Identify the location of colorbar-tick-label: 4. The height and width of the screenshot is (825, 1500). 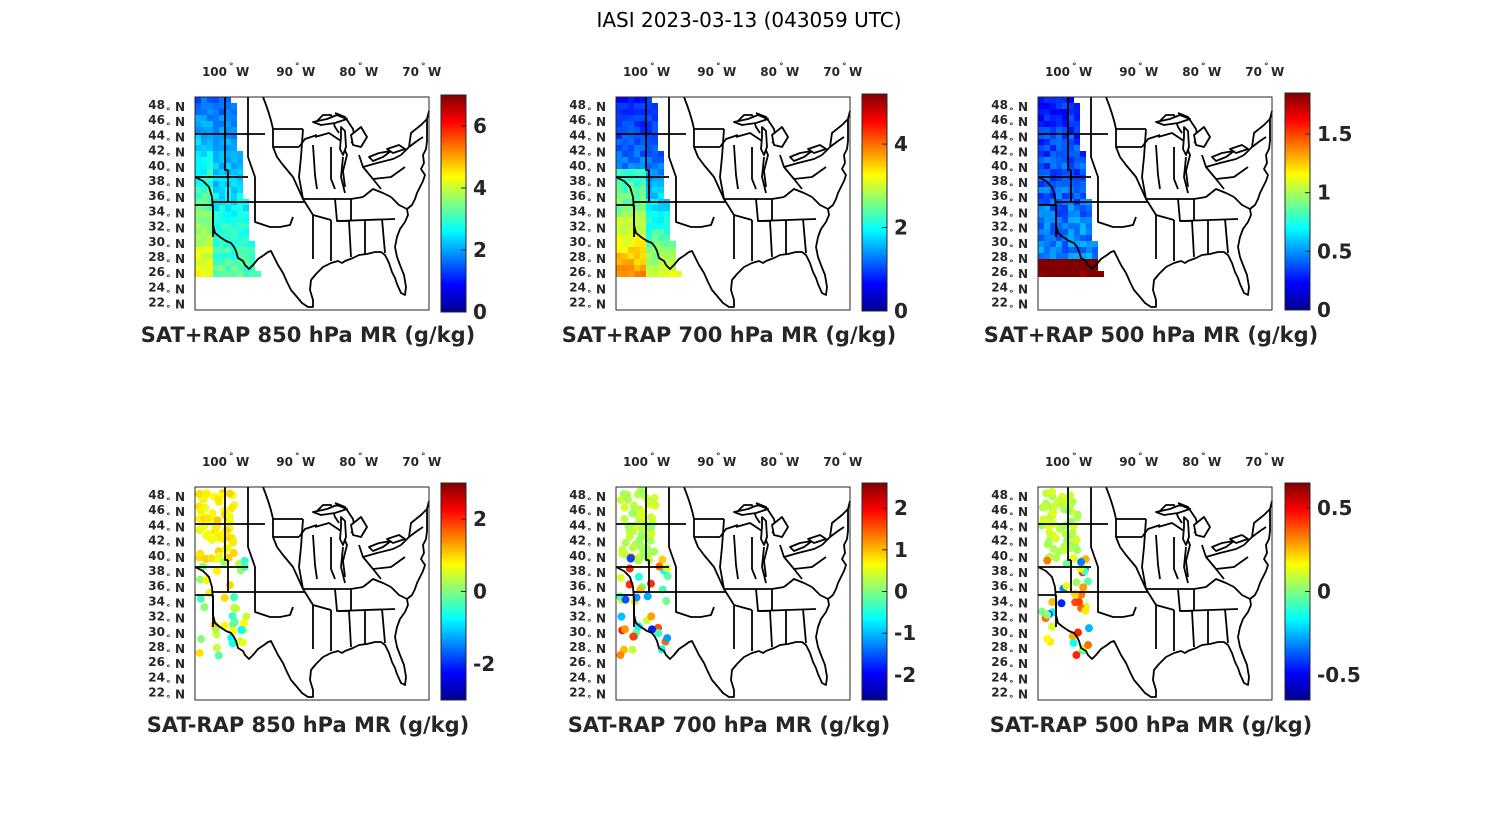
(480, 188).